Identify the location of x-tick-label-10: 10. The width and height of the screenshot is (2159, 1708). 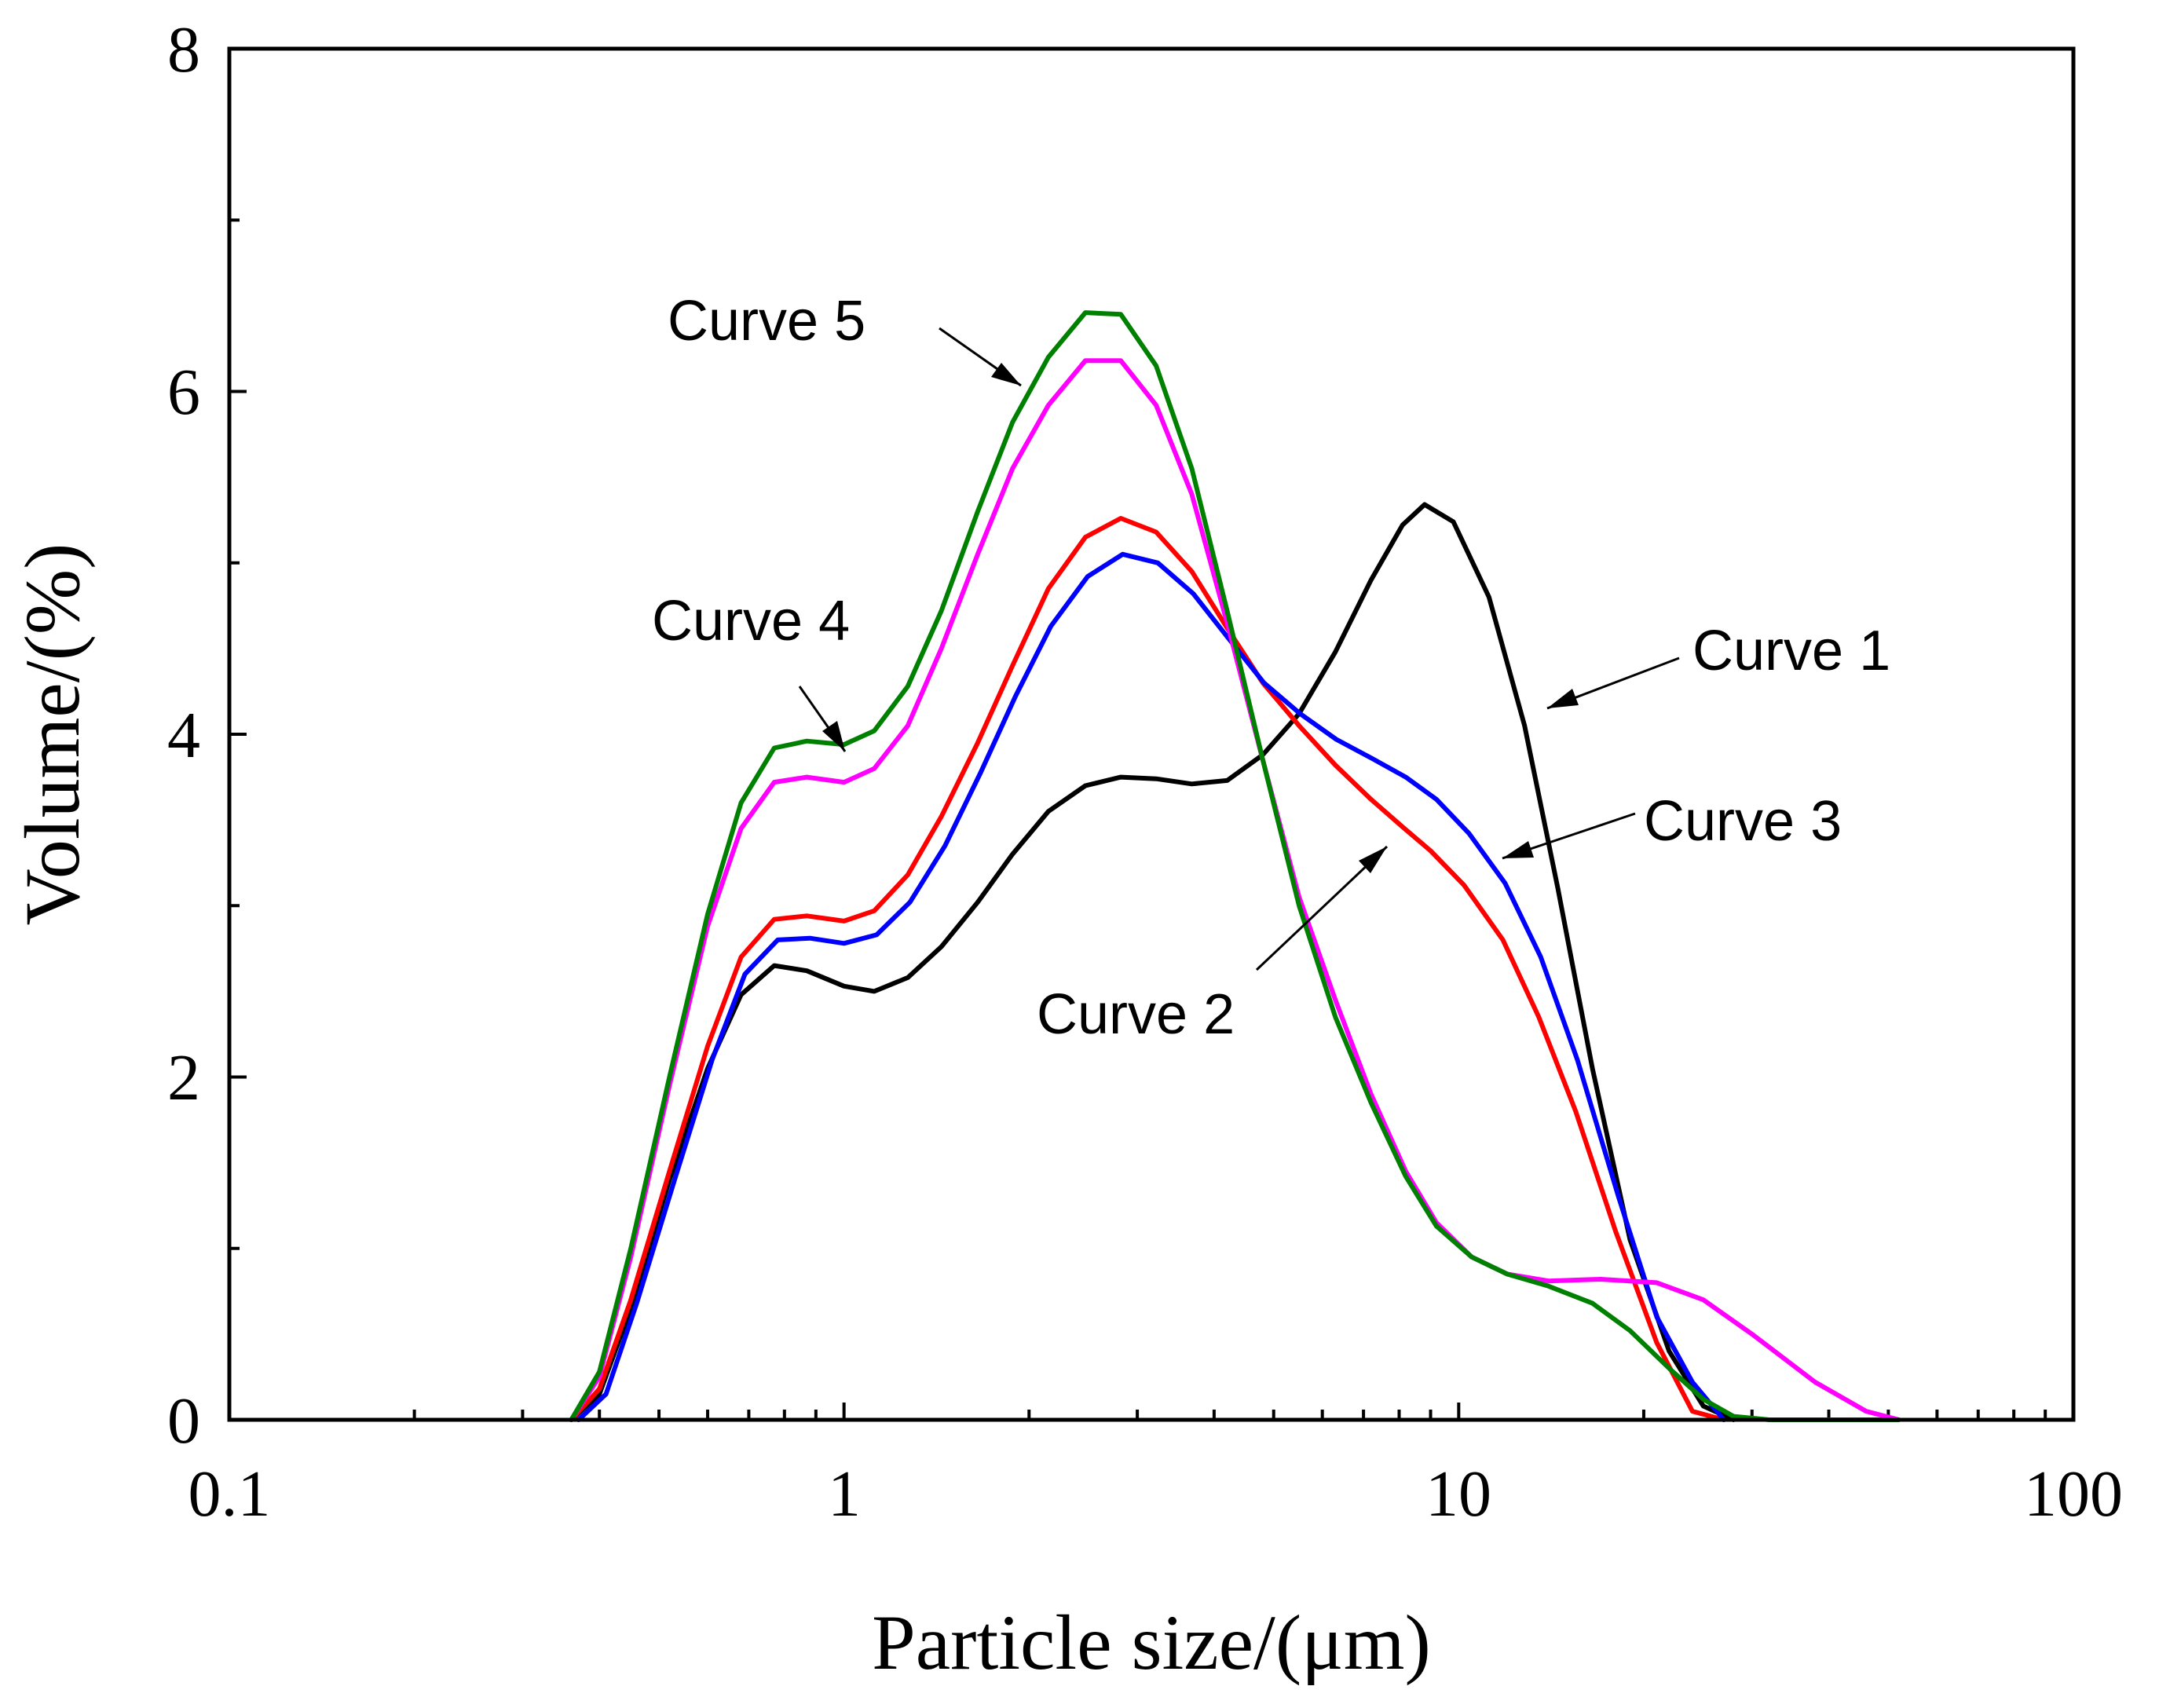
(1458, 1494).